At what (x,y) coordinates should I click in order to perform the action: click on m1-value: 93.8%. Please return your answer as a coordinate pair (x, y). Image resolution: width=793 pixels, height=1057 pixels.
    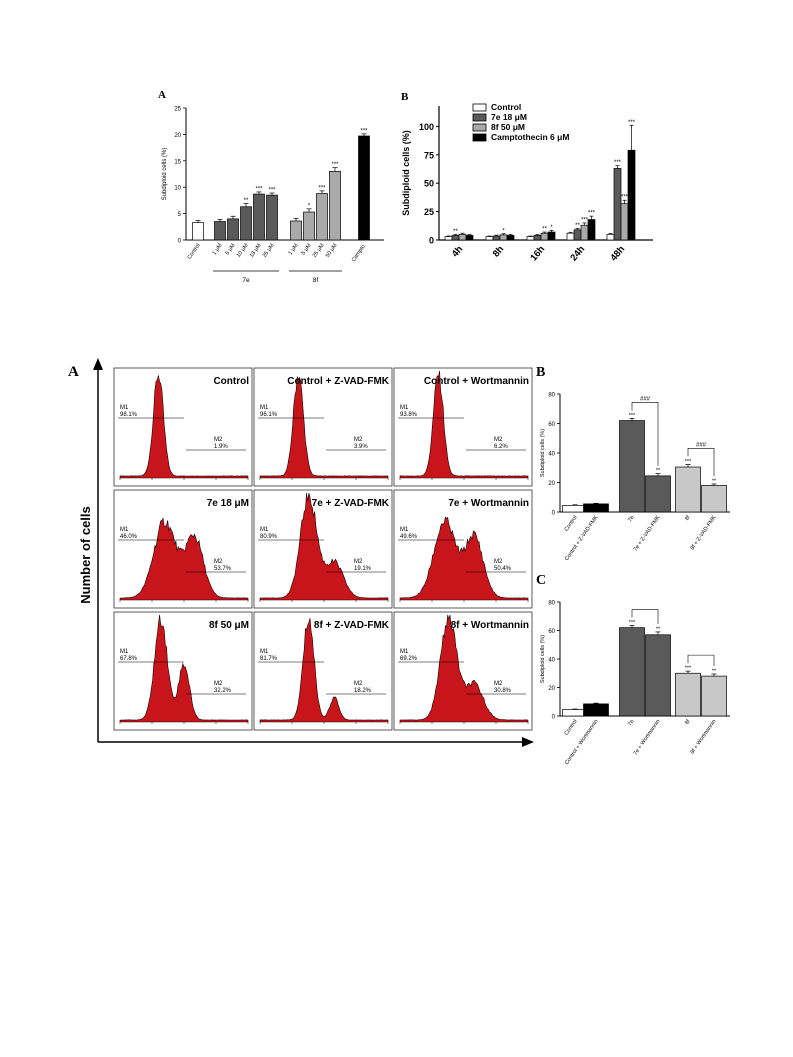
    Looking at the image, I should click on (409, 415).